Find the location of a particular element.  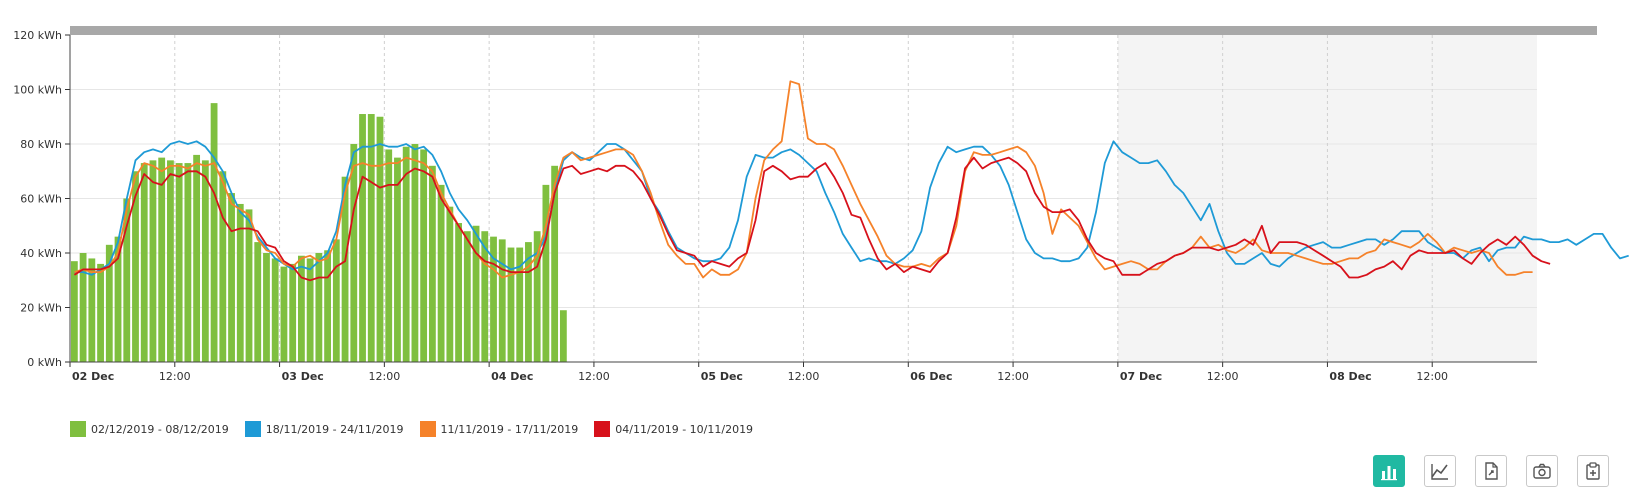

y-tick-label: 0 kWh is located at coordinates (44, 362).